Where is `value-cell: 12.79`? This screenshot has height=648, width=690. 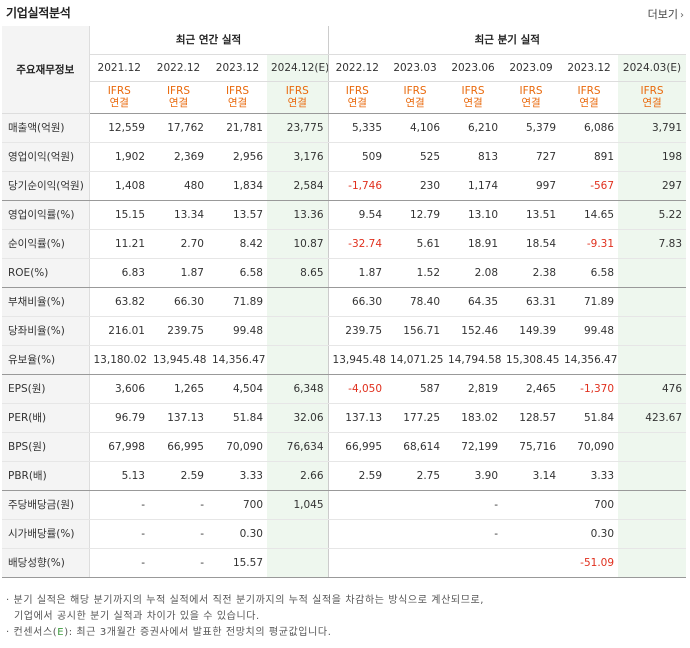 value-cell: 12.79 is located at coordinates (415, 215).